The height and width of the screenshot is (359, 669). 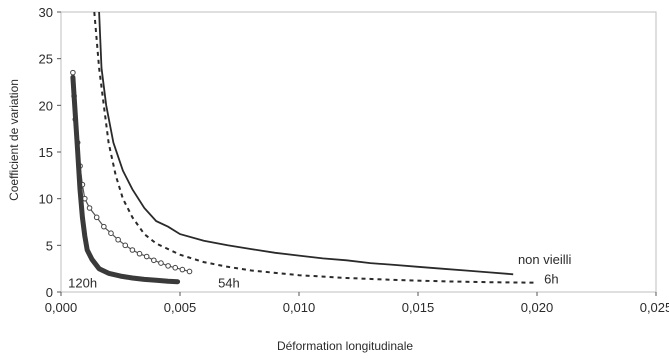 I want to click on y-axis-title: Coefficient de variation, so click(x=14, y=140).